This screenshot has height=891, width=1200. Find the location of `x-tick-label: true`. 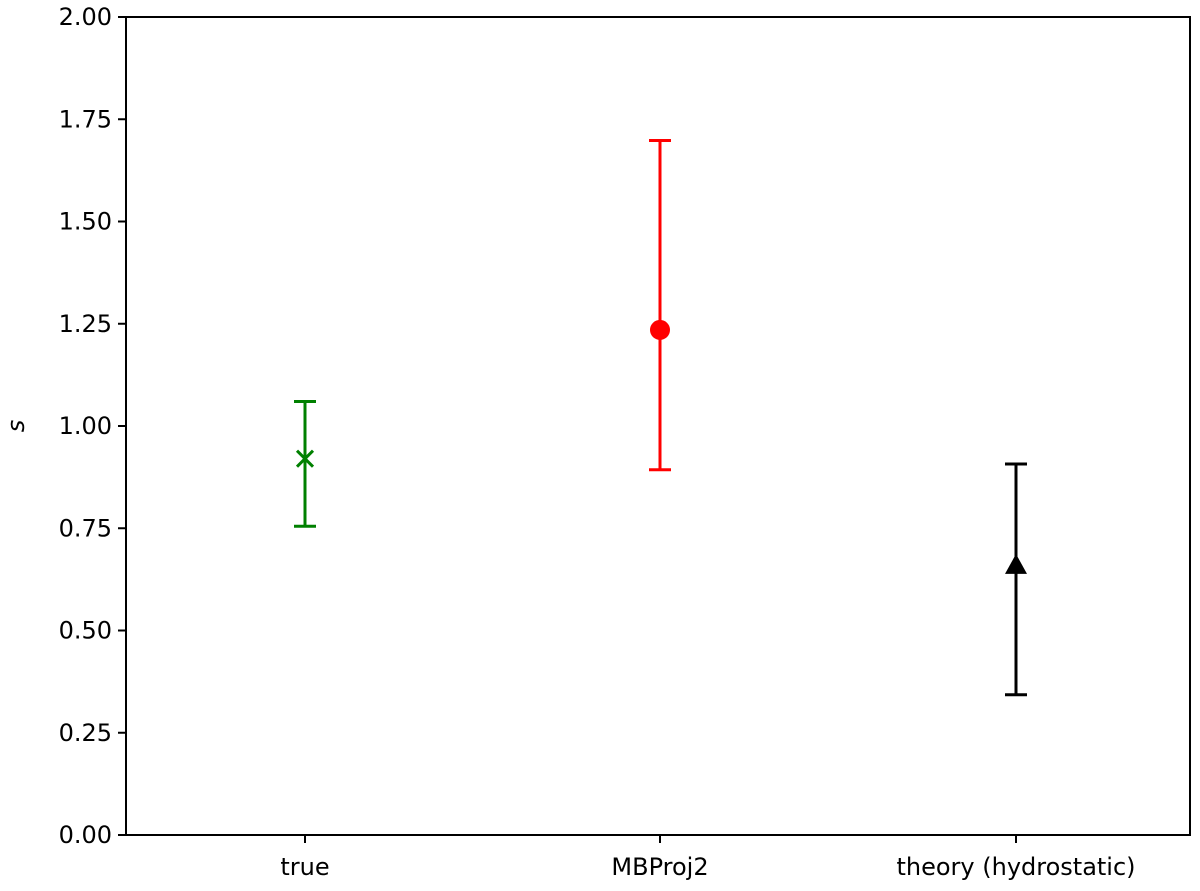

x-tick-label: true is located at coordinates (304, 867).